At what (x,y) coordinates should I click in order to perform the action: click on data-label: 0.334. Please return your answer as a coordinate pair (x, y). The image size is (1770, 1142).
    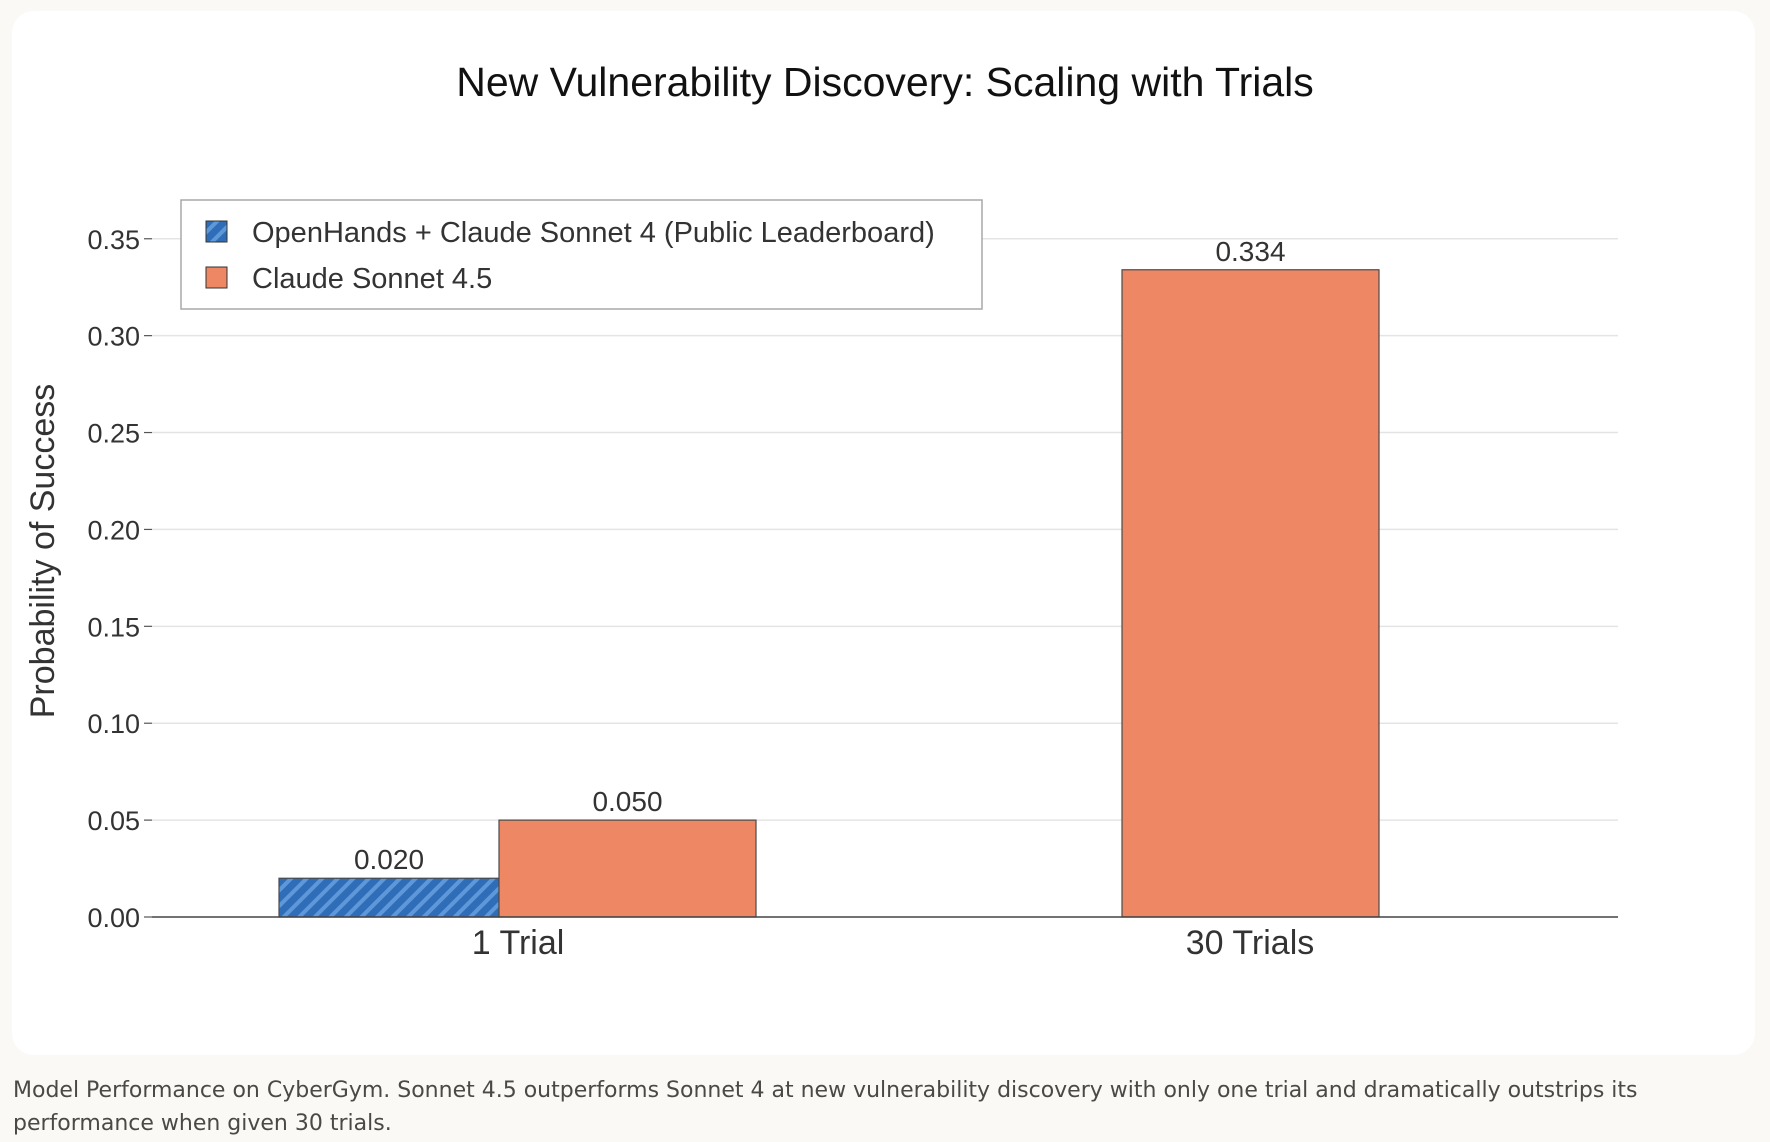
    Looking at the image, I should click on (1250, 251).